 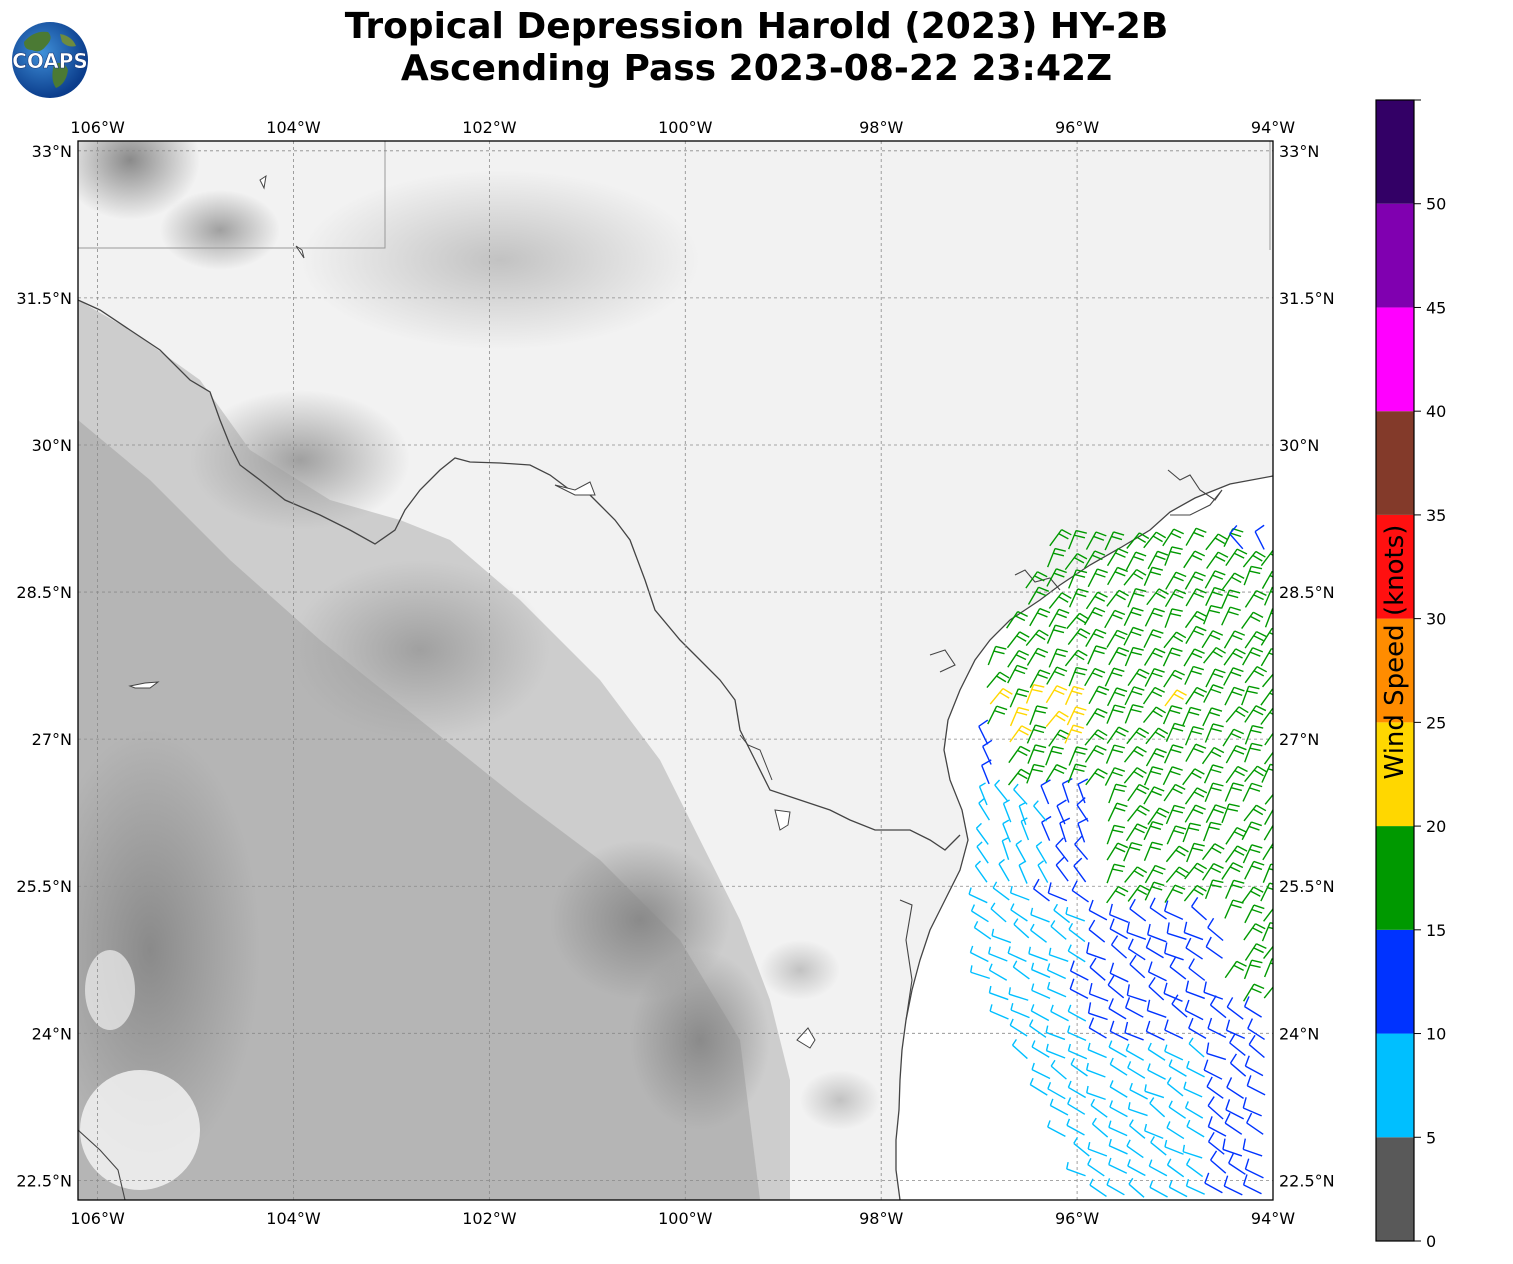 I want to click on lat-tick-label-left: 27°N, so click(x=52, y=739).